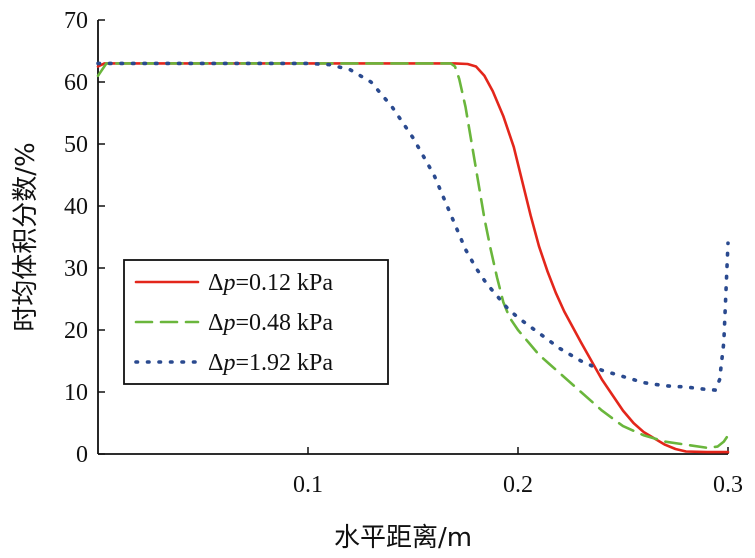  What do you see at coordinates (270, 363) in the screenshot?
I see `legend-label-3: Δp=1.92 kPa` at bounding box center [270, 363].